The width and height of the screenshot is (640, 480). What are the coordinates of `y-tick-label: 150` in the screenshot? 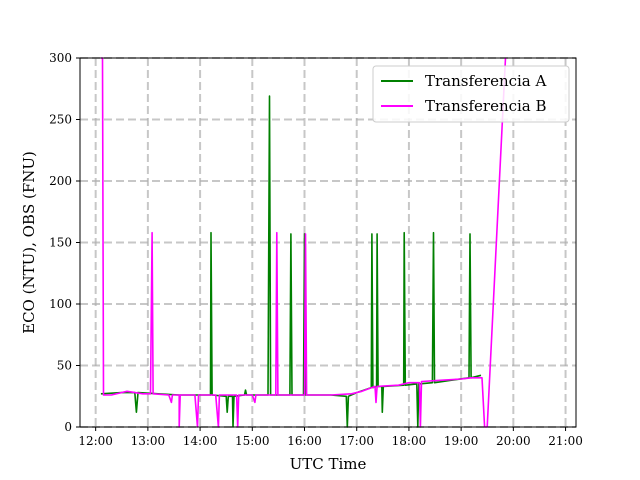 It's located at (60, 243).